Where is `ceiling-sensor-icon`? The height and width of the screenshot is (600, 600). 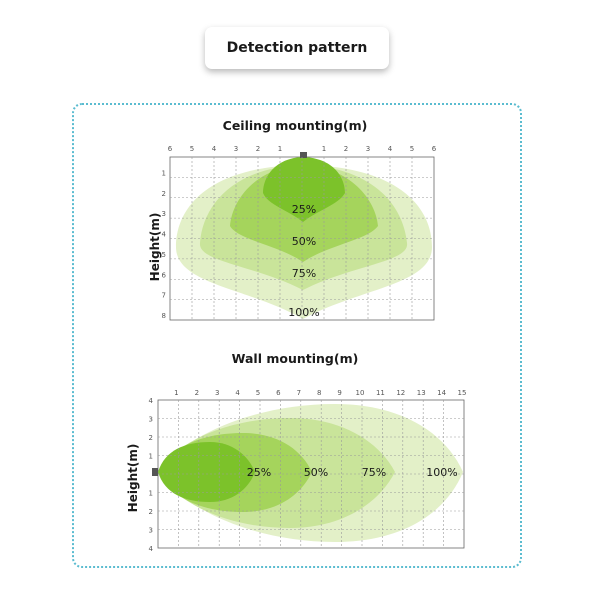 ceiling-sensor-icon is located at coordinates (303, 155).